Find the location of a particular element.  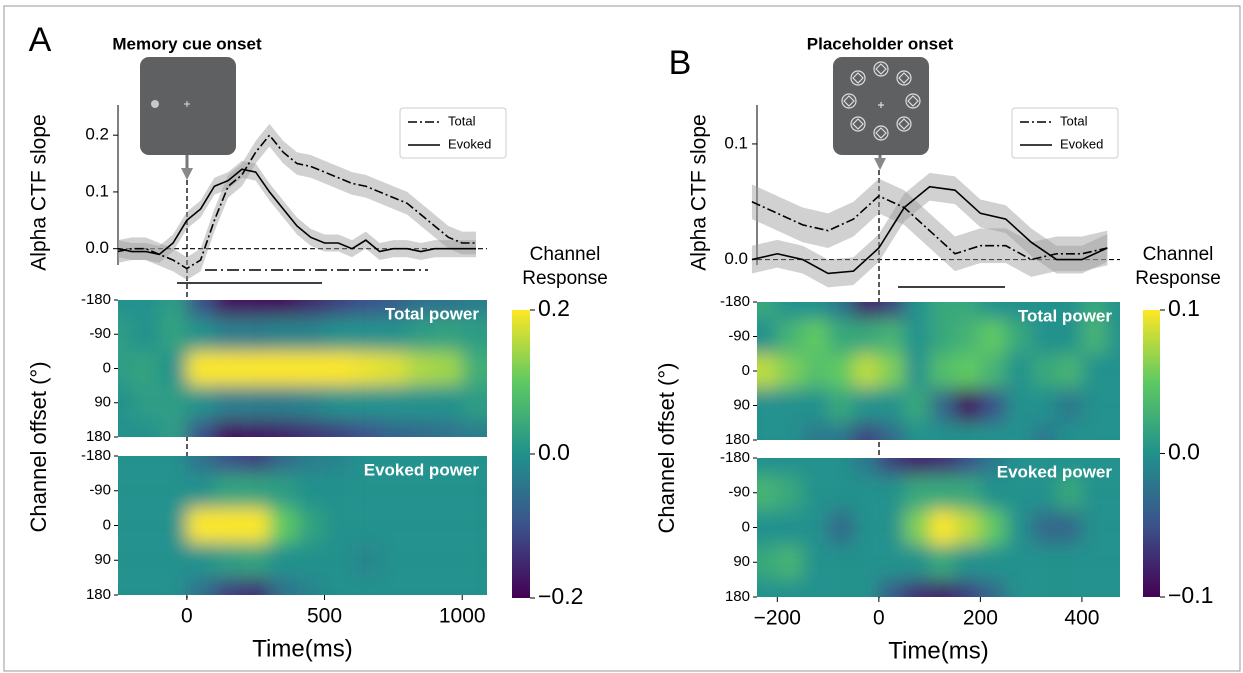

panel-label: A is located at coordinates (40, 40).